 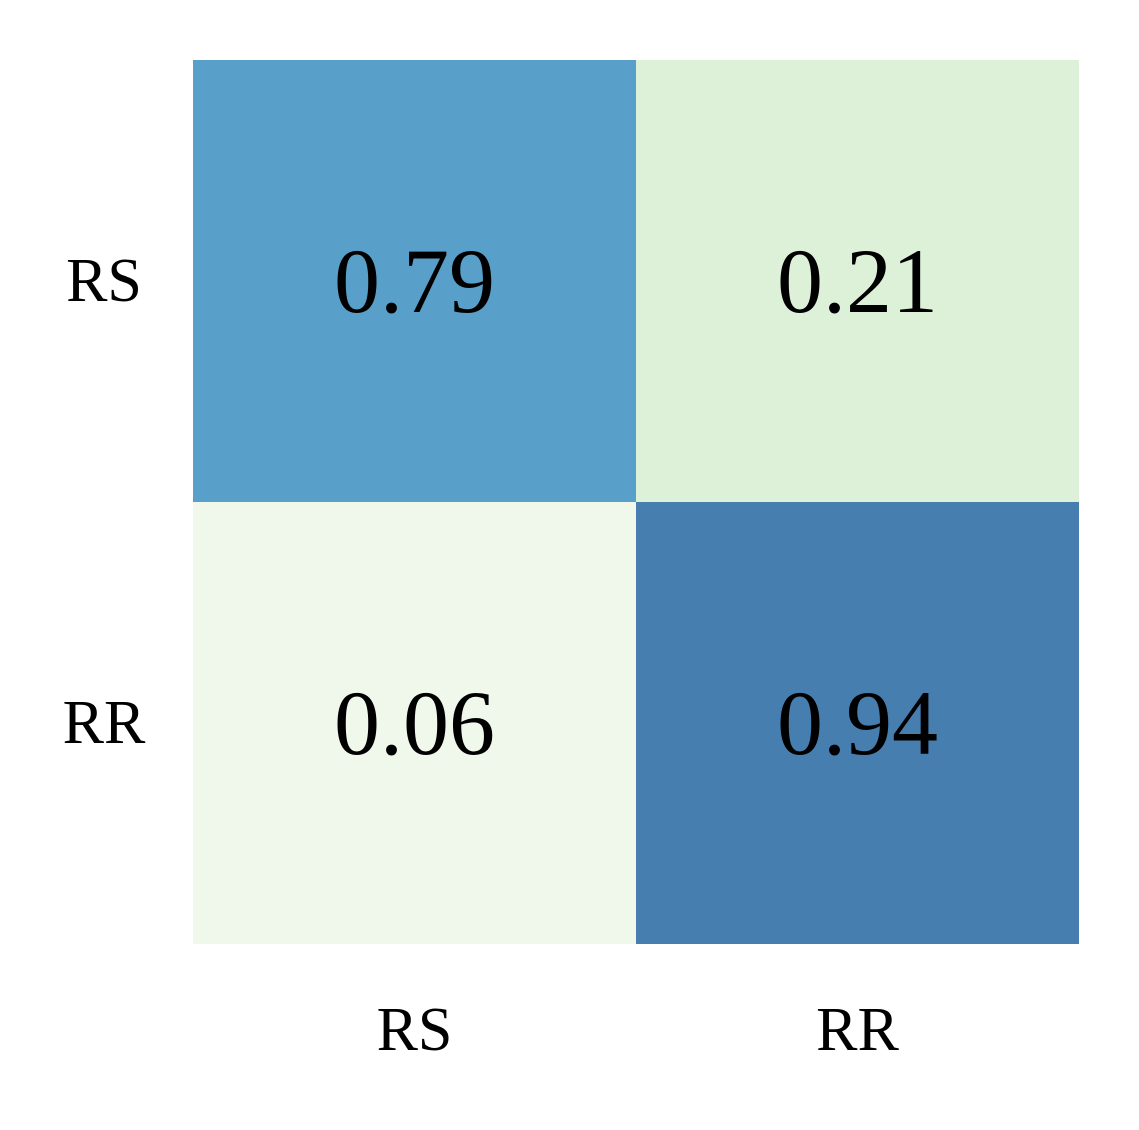 I want to click on cell-value-label-0-0: 0.79, so click(x=414, y=281).